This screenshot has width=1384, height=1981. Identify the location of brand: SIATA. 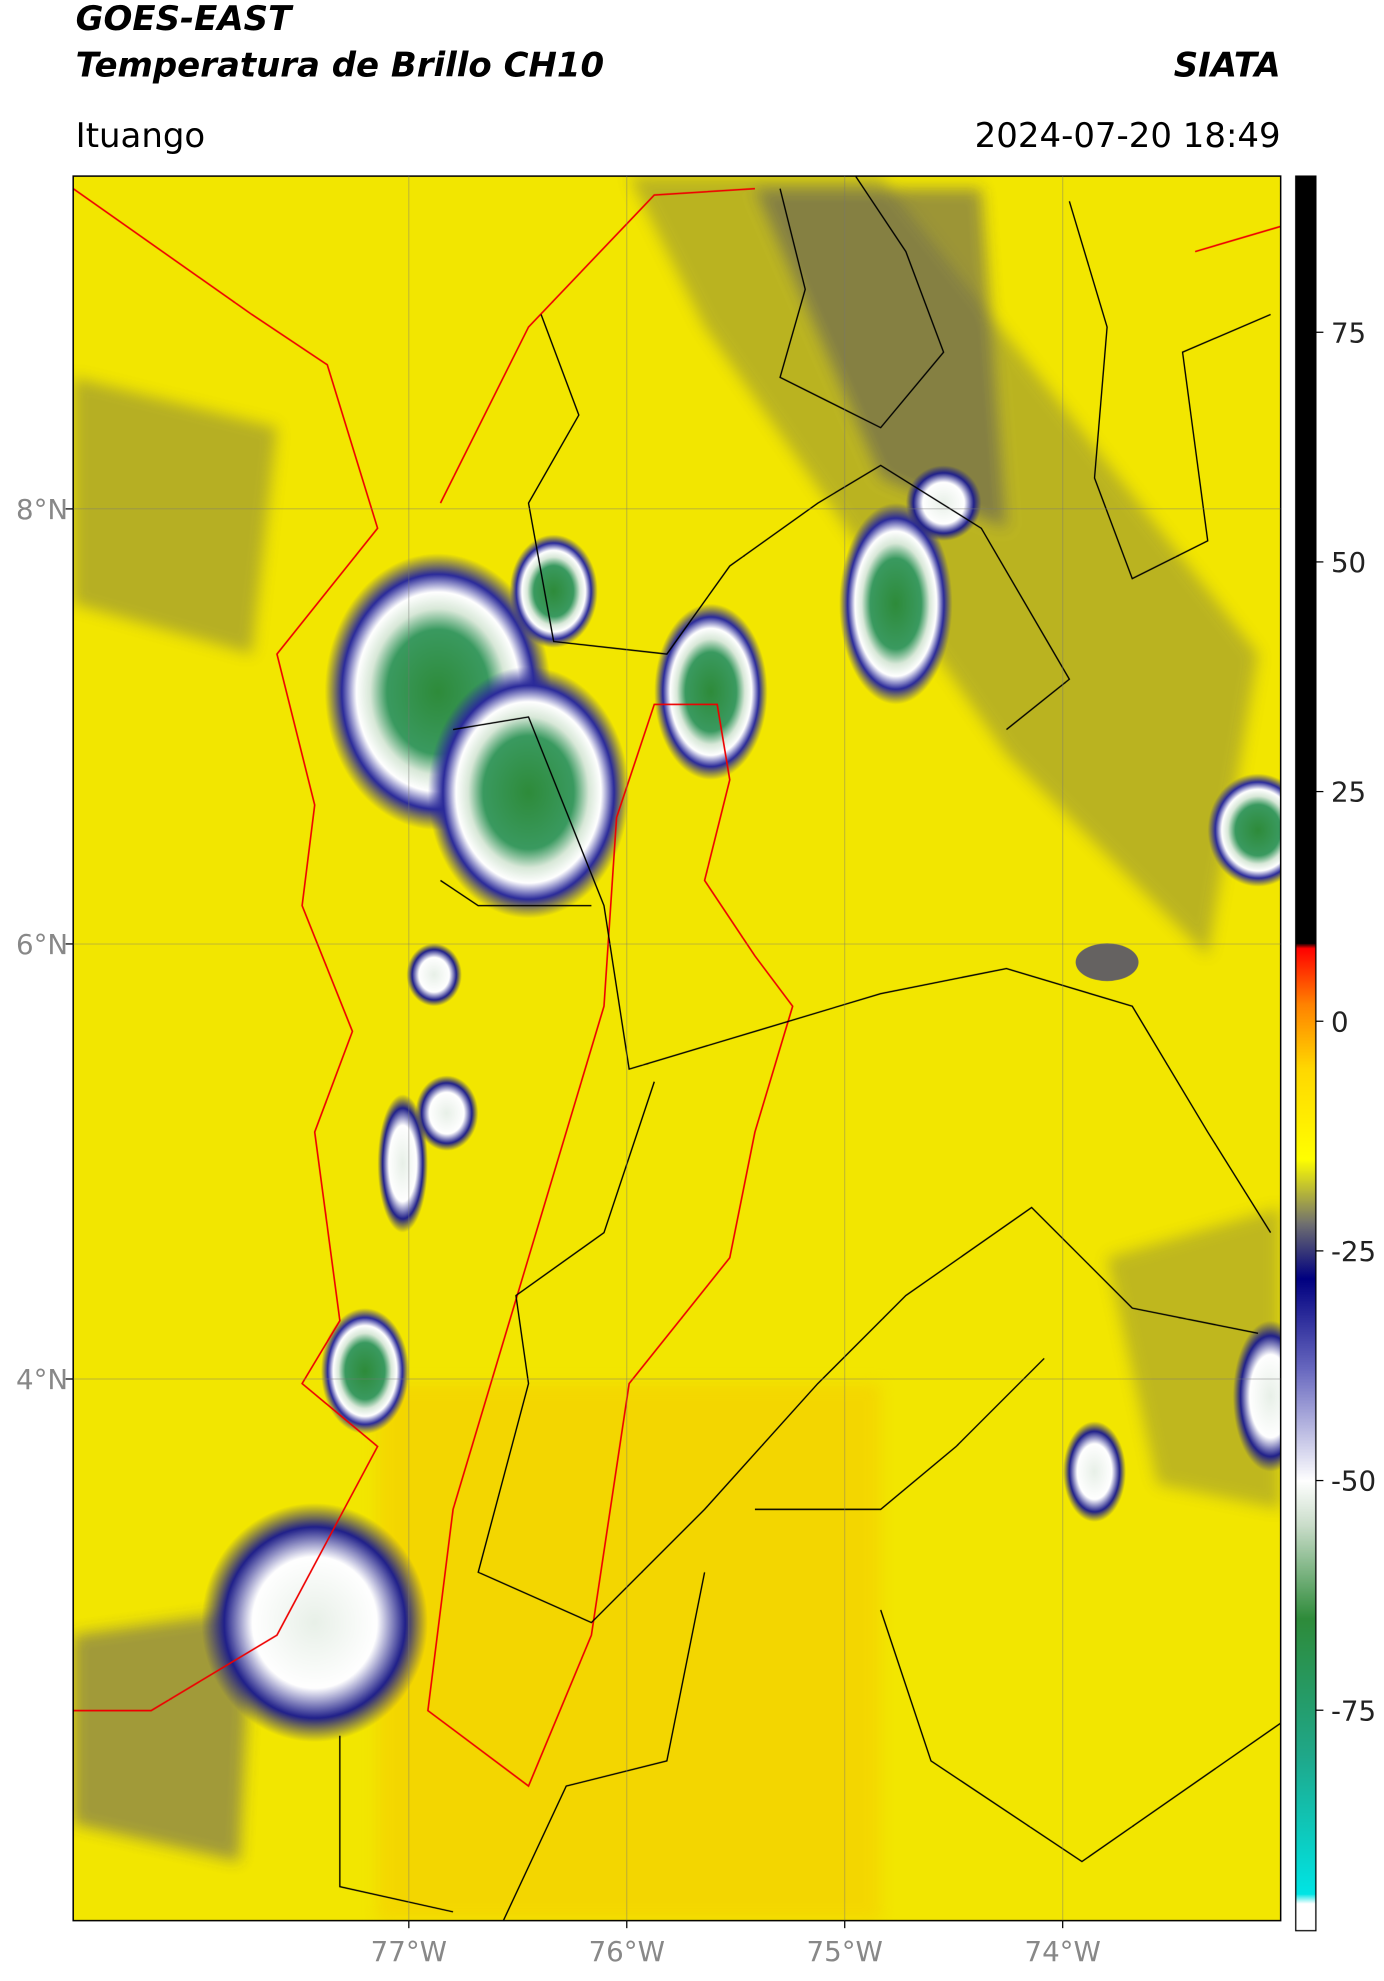
(1227, 66).